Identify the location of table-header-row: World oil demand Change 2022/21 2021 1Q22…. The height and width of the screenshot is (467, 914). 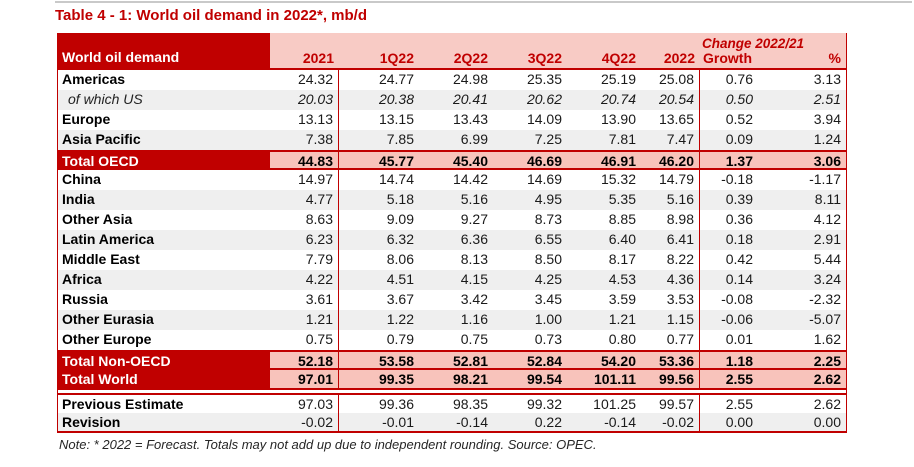
(452, 51).